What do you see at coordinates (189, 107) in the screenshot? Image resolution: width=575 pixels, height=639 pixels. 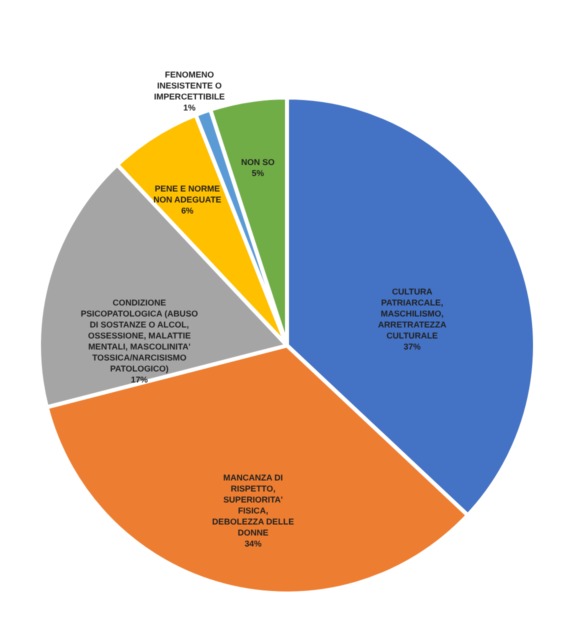 I see `data-label: 1%` at bounding box center [189, 107].